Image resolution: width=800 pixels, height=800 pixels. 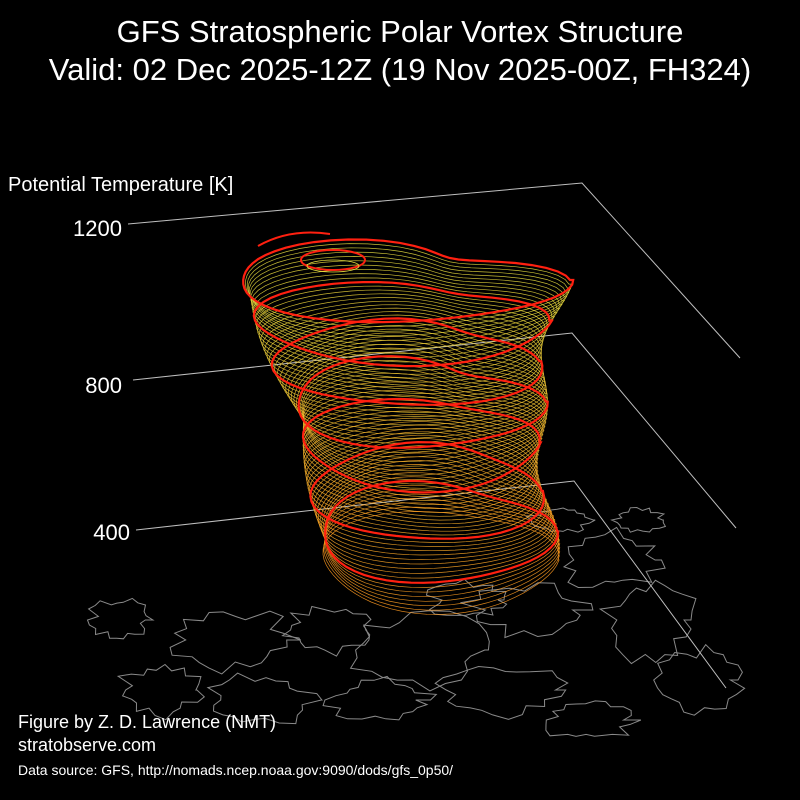 What do you see at coordinates (97, 228) in the screenshot?
I see `tick-label-1200: 1200` at bounding box center [97, 228].